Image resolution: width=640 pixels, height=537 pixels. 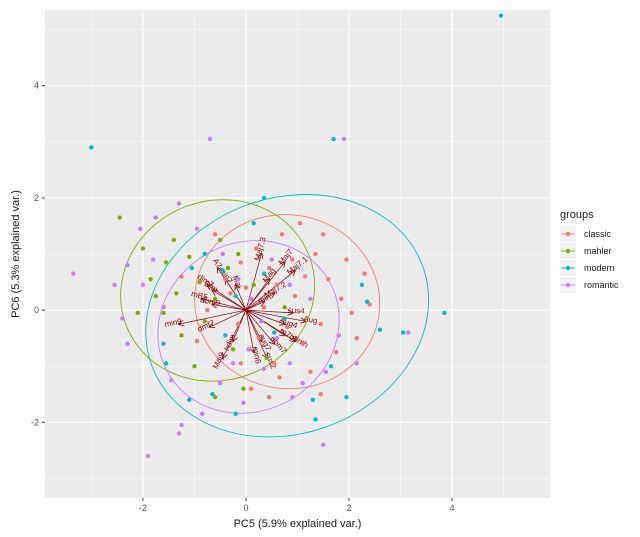 I want to click on x-tick-label: -2, so click(x=143, y=508).